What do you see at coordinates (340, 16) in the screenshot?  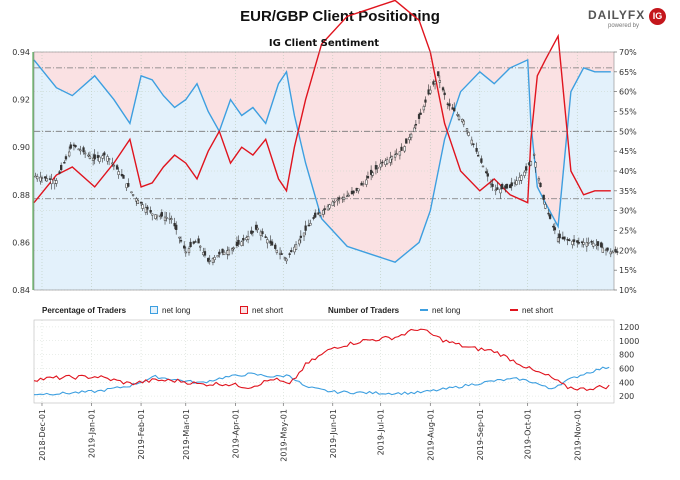 I see `chart-title: EUR/GBP Client Positioning` at bounding box center [340, 16].